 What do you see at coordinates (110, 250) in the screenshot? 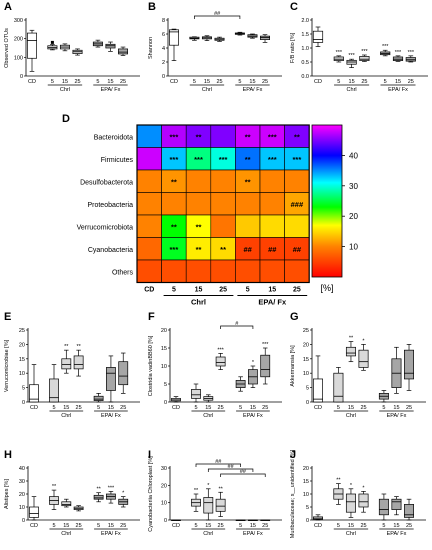
I see `heatmap-row-label: Cyanobacteria` at bounding box center [110, 250].